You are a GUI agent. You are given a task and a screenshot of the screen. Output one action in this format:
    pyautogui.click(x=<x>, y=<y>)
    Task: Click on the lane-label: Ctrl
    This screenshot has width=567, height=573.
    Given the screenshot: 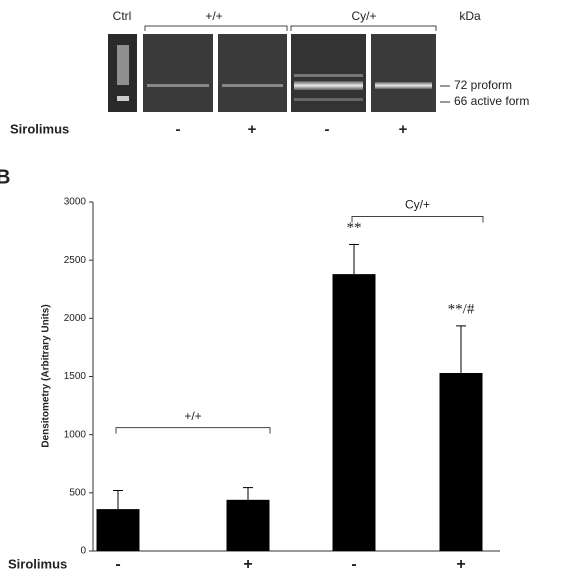 What is the action you would take?
    pyautogui.click(x=122, y=16)
    